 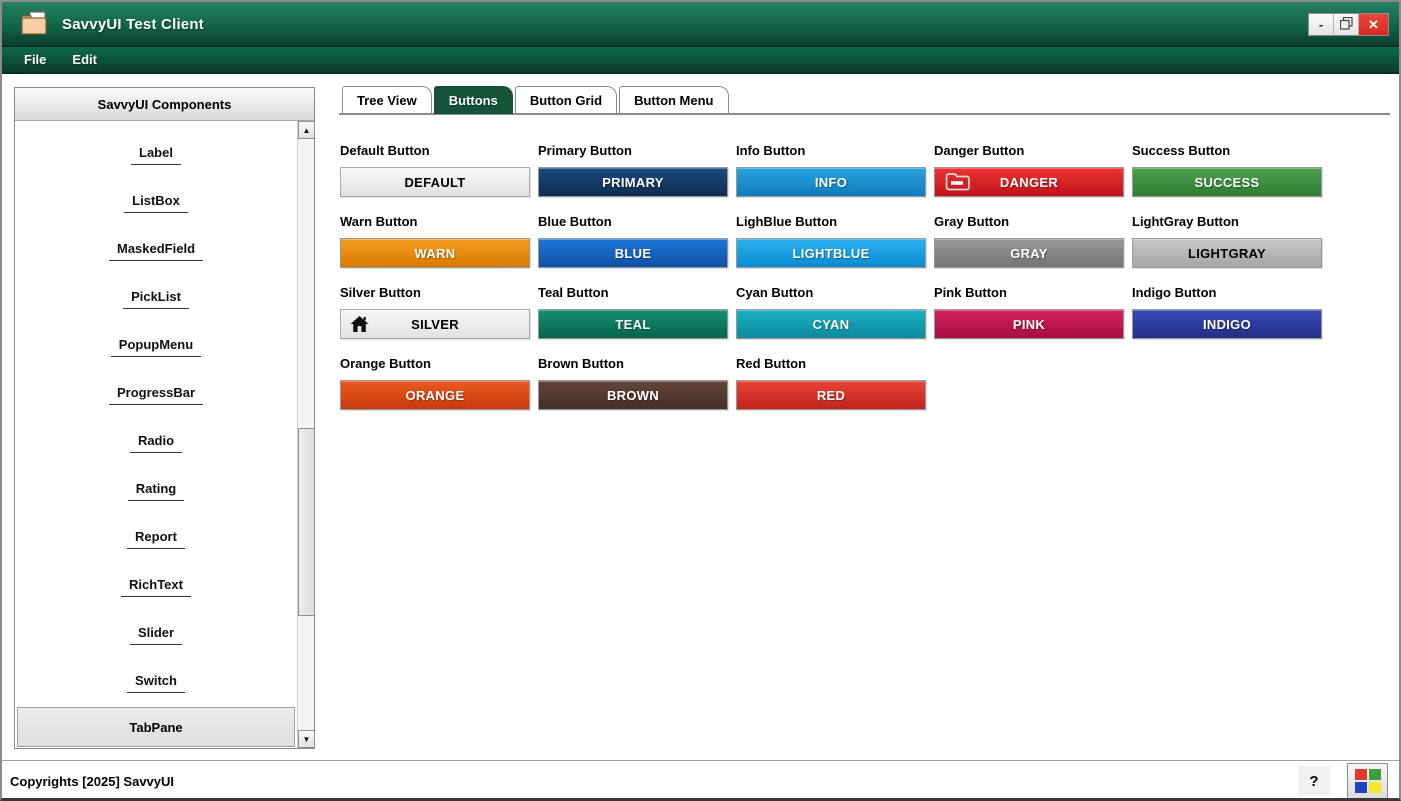 What do you see at coordinates (771, 363) in the screenshot?
I see `button-label: Red Button` at bounding box center [771, 363].